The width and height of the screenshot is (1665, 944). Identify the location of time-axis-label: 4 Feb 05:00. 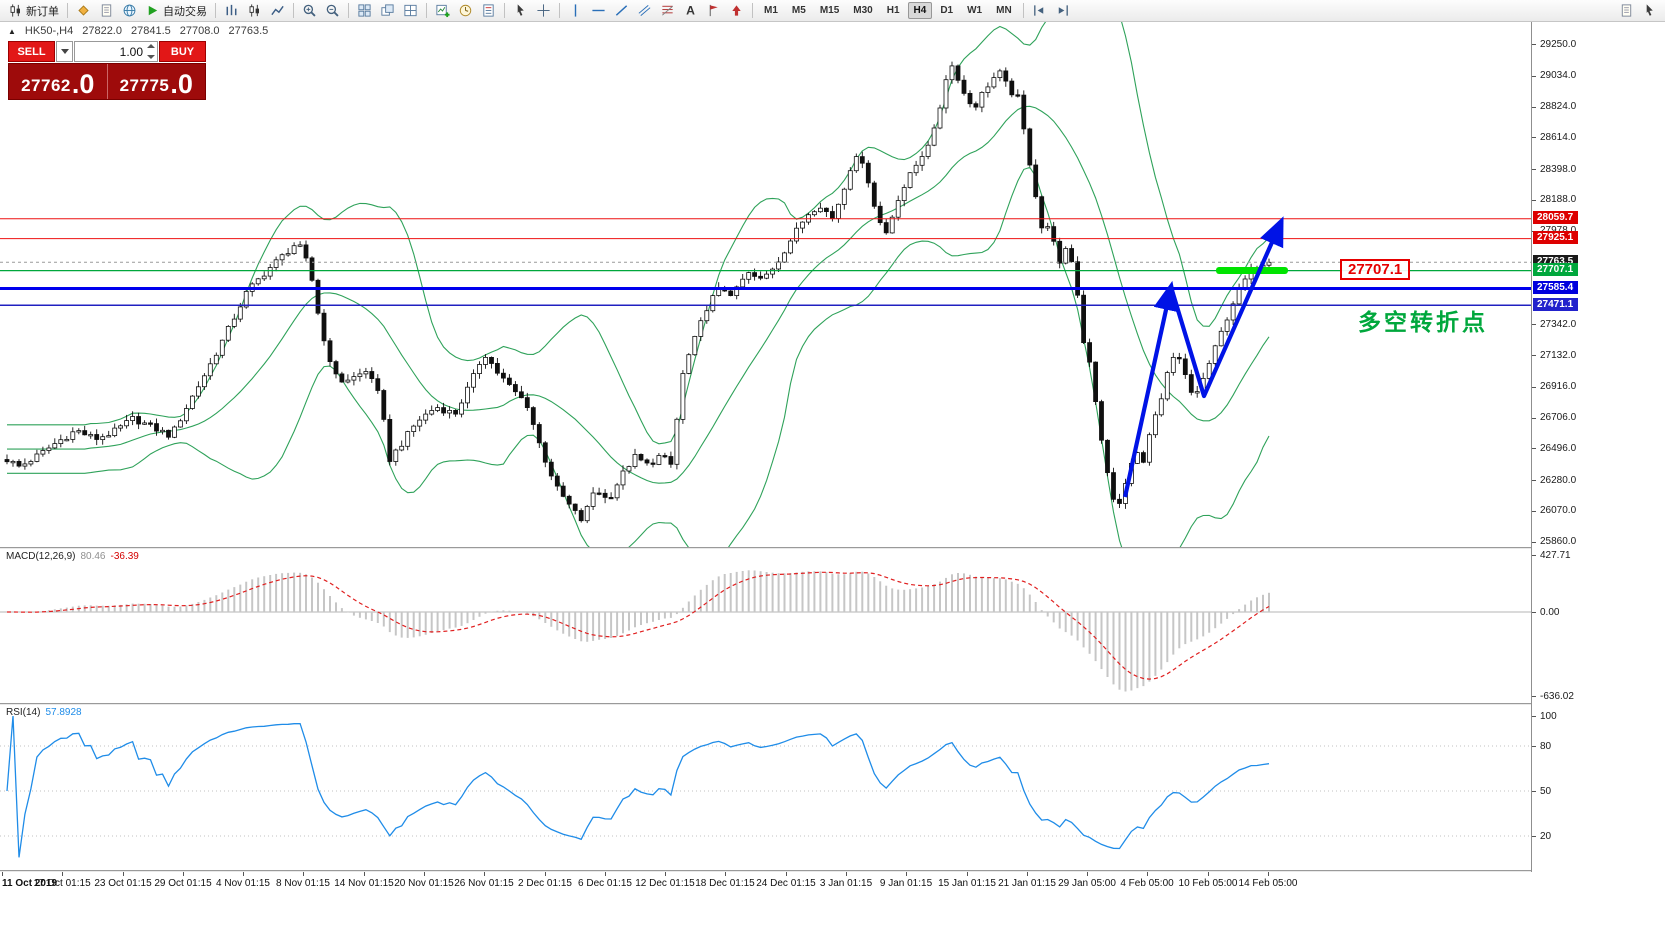
(1147, 883).